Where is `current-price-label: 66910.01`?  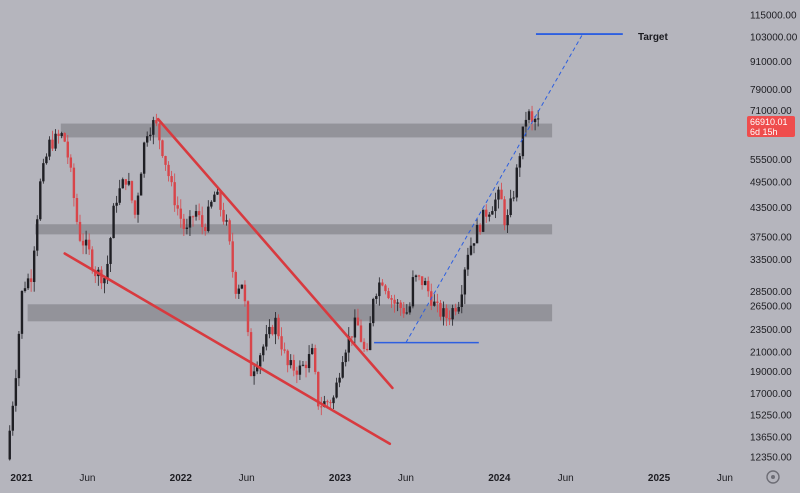 current-price-label: 66910.01 is located at coordinates (769, 122).